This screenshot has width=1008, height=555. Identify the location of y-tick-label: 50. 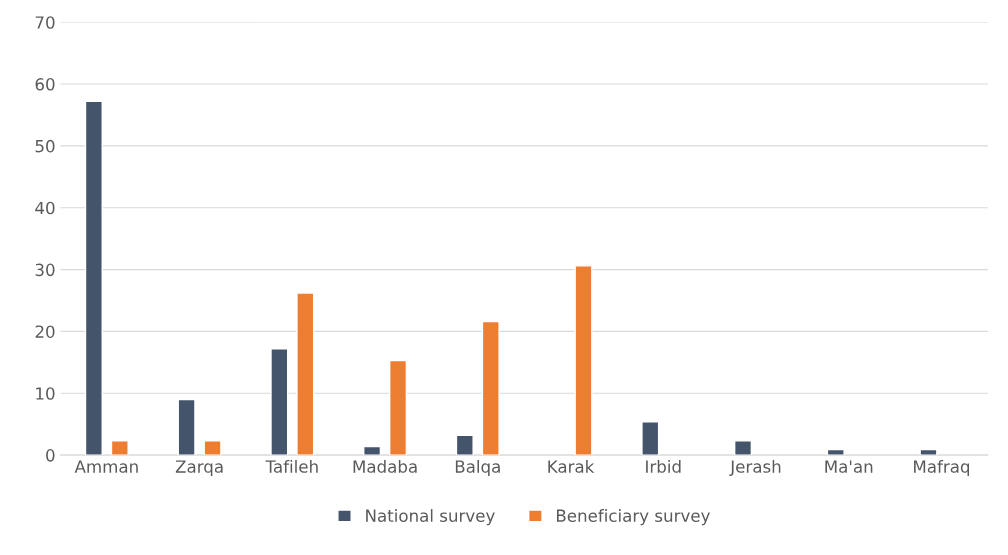
(45, 146).